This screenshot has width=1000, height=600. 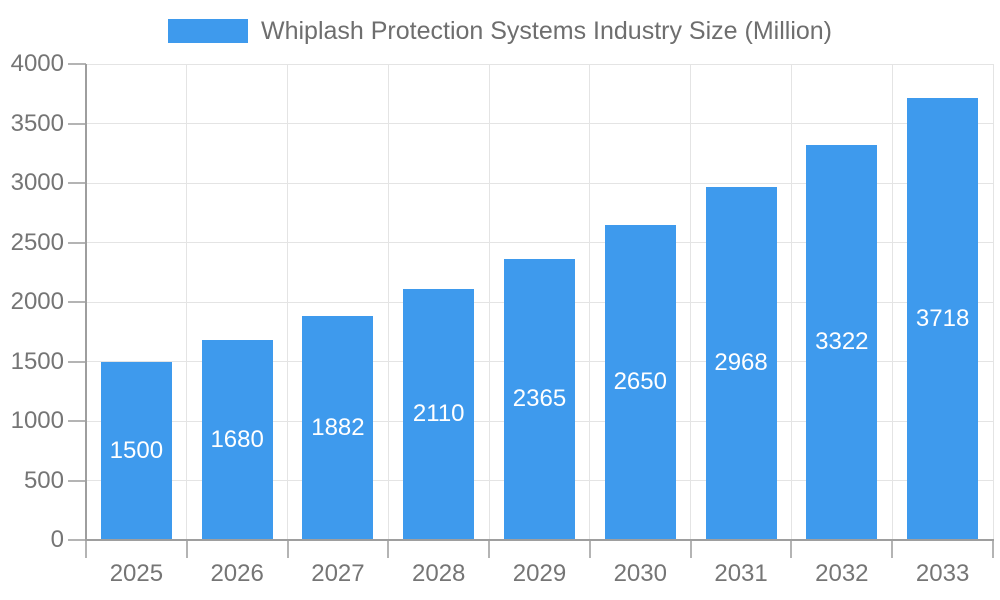 I want to click on bar: 3718, so click(x=943, y=318).